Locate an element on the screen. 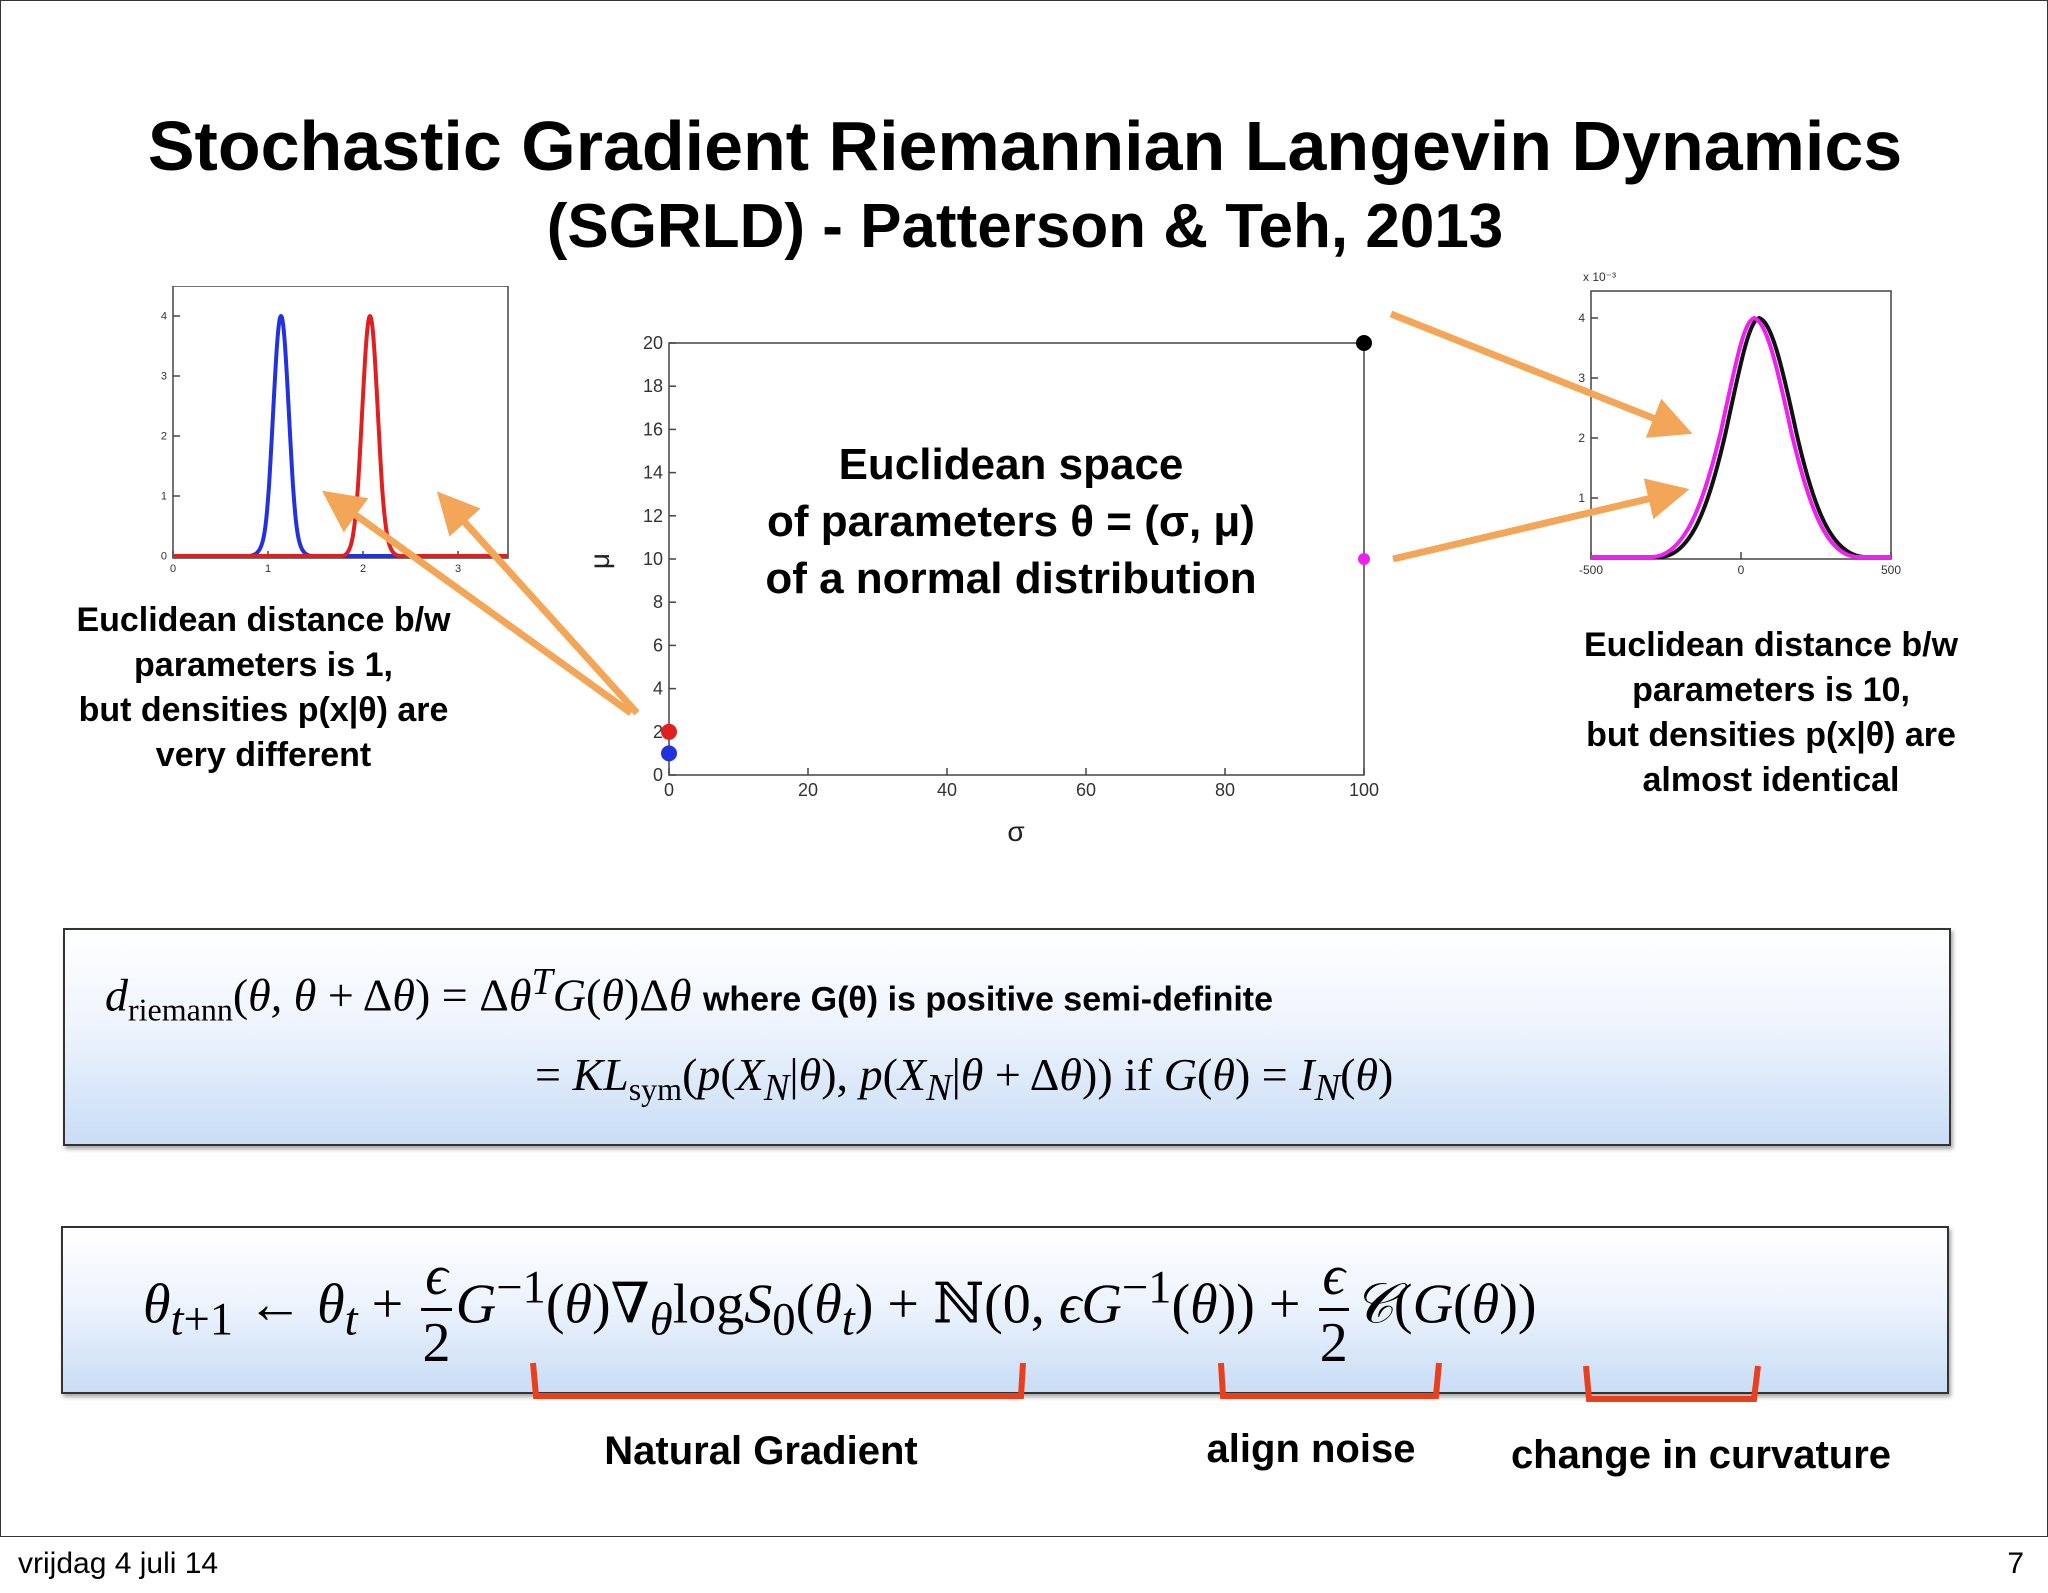 The image size is (2048, 1593). y-tick-label: 8 is located at coordinates (658, 602).